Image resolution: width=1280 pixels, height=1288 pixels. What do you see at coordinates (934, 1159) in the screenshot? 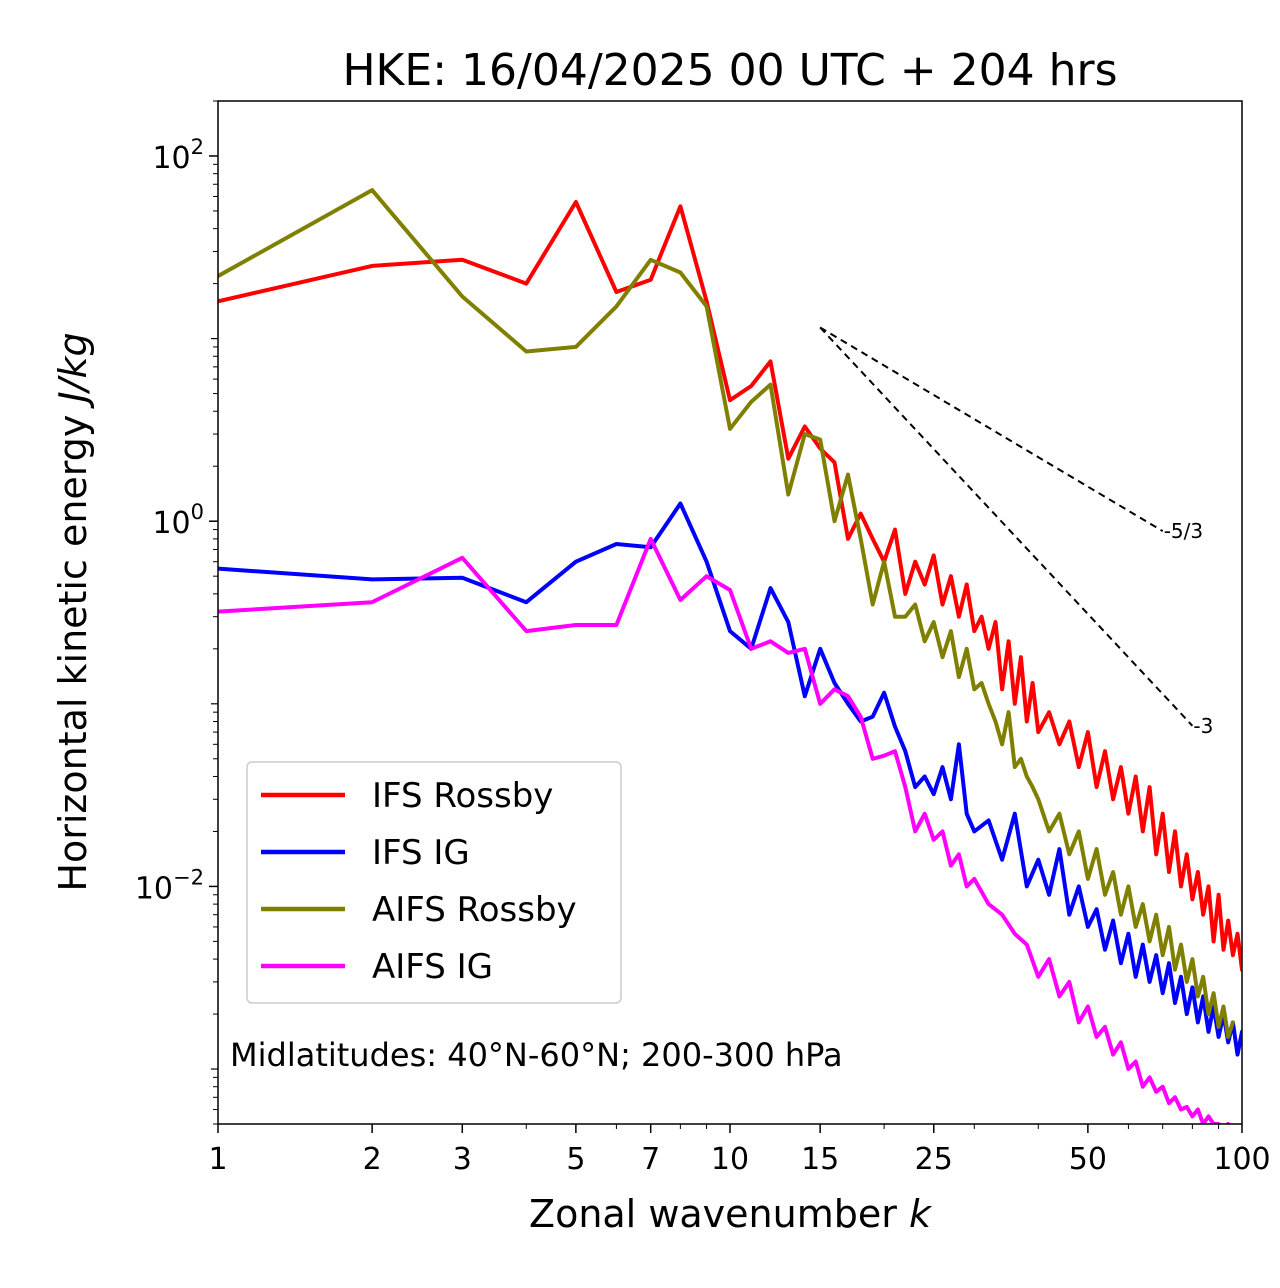
I see `x-tick-label: 25` at bounding box center [934, 1159].